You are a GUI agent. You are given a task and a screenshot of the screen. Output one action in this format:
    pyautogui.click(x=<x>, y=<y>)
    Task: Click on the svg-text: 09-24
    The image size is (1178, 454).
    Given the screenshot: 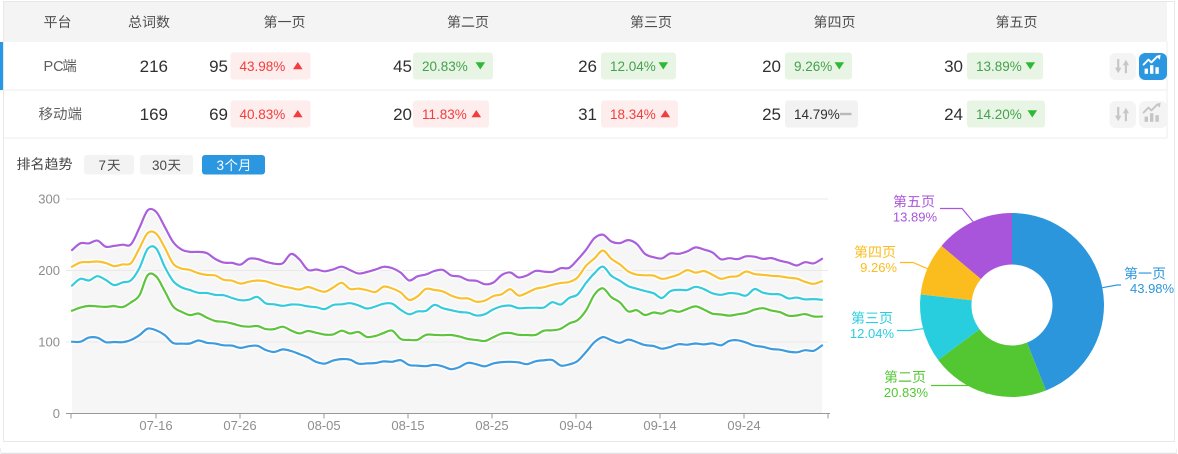 What is the action you would take?
    pyautogui.click(x=743, y=425)
    